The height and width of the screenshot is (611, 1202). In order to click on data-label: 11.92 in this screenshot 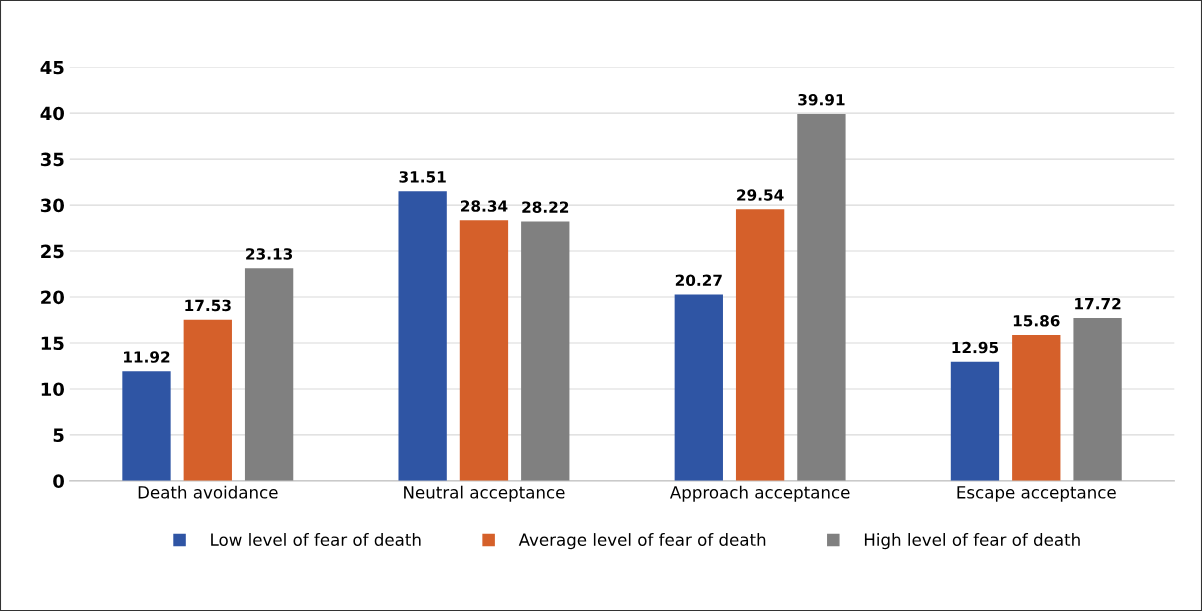, I will do `click(147, 357)`.